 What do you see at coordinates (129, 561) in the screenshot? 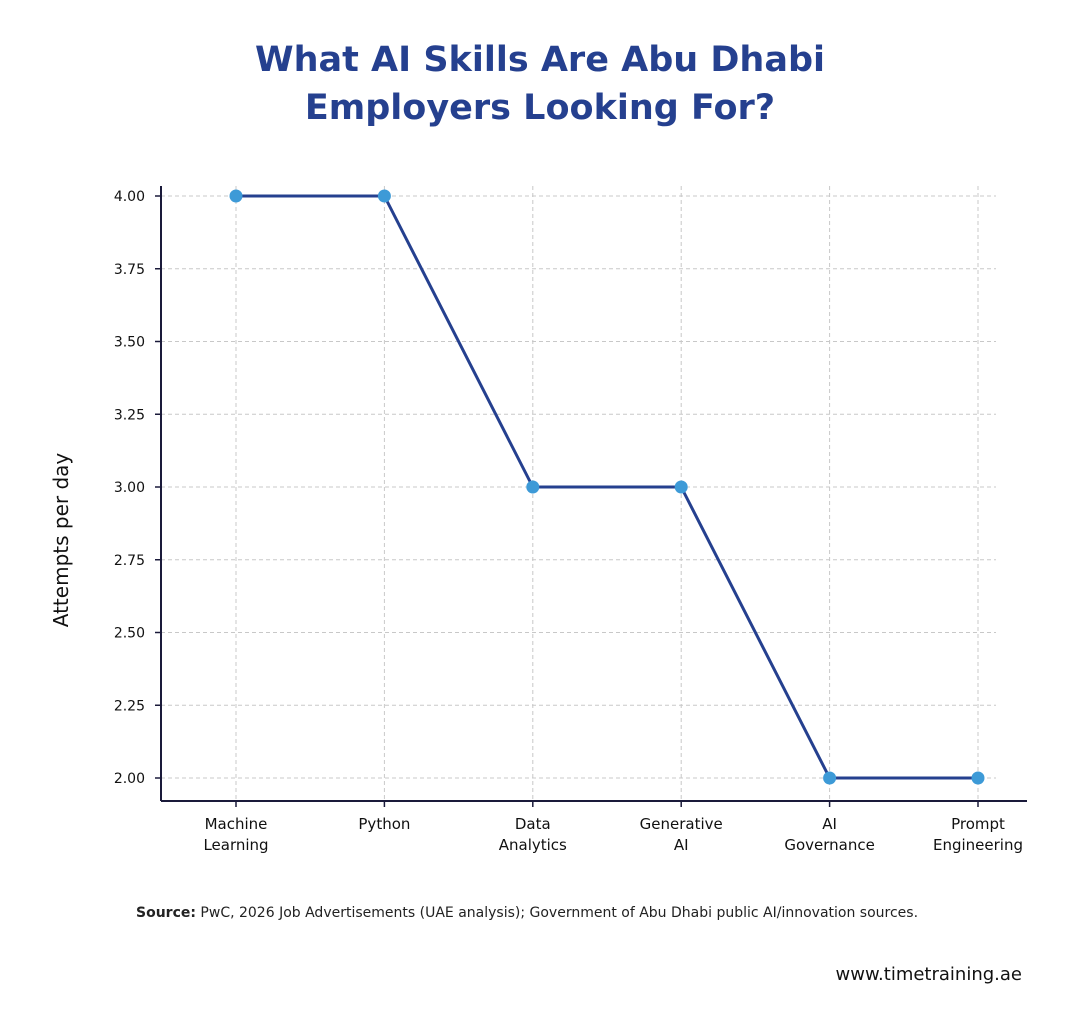
I see `y-tick-label: 2.75` at bounding box center [129, 561].